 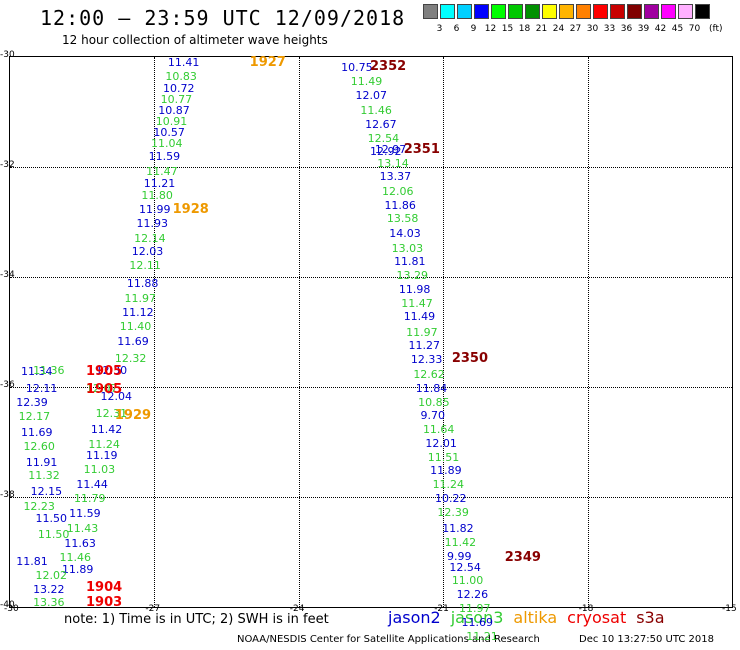 I want to click on scale-label: 21, so click(x=541, y=29).